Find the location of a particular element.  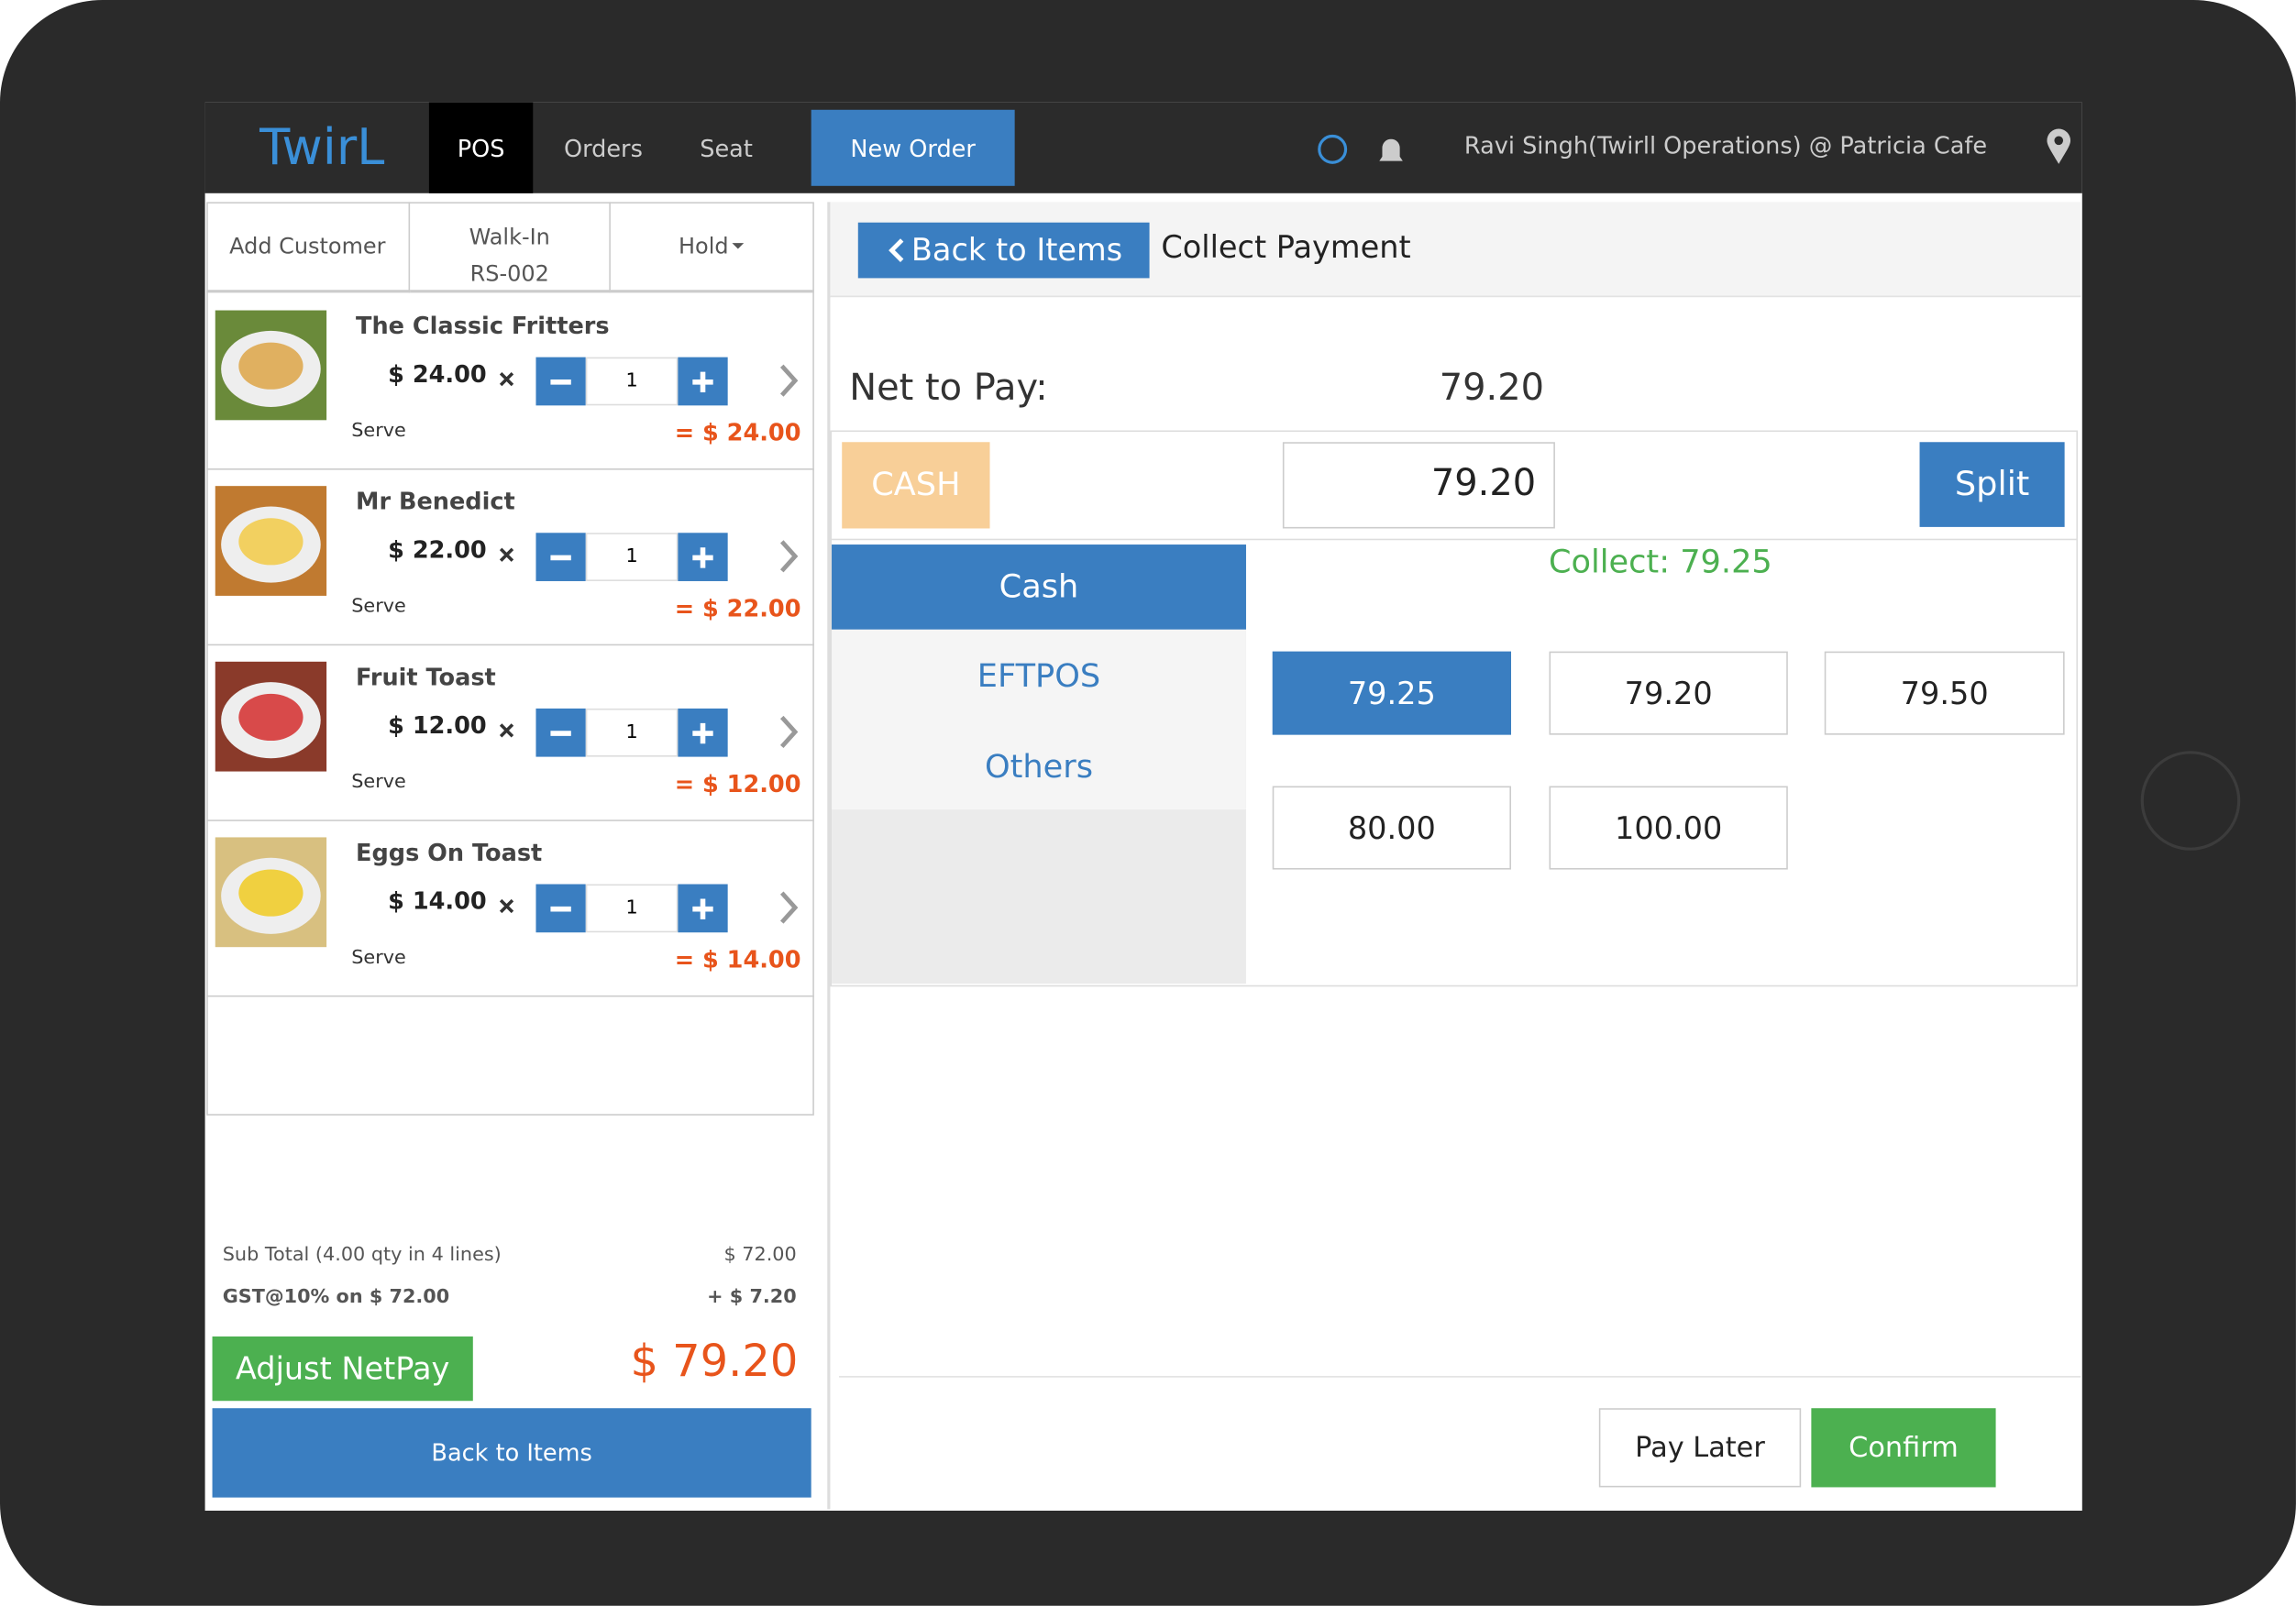

item-total: = $ 24.00 is located at coordinates (737, 432).